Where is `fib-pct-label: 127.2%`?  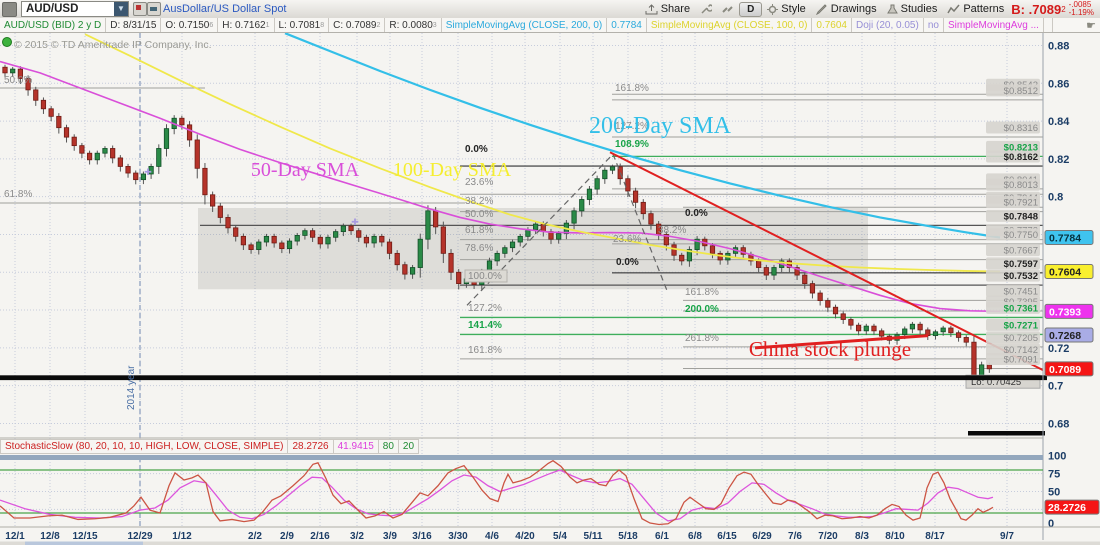
fib-pct-label: 127.2% is located at coordinates (632, 126).